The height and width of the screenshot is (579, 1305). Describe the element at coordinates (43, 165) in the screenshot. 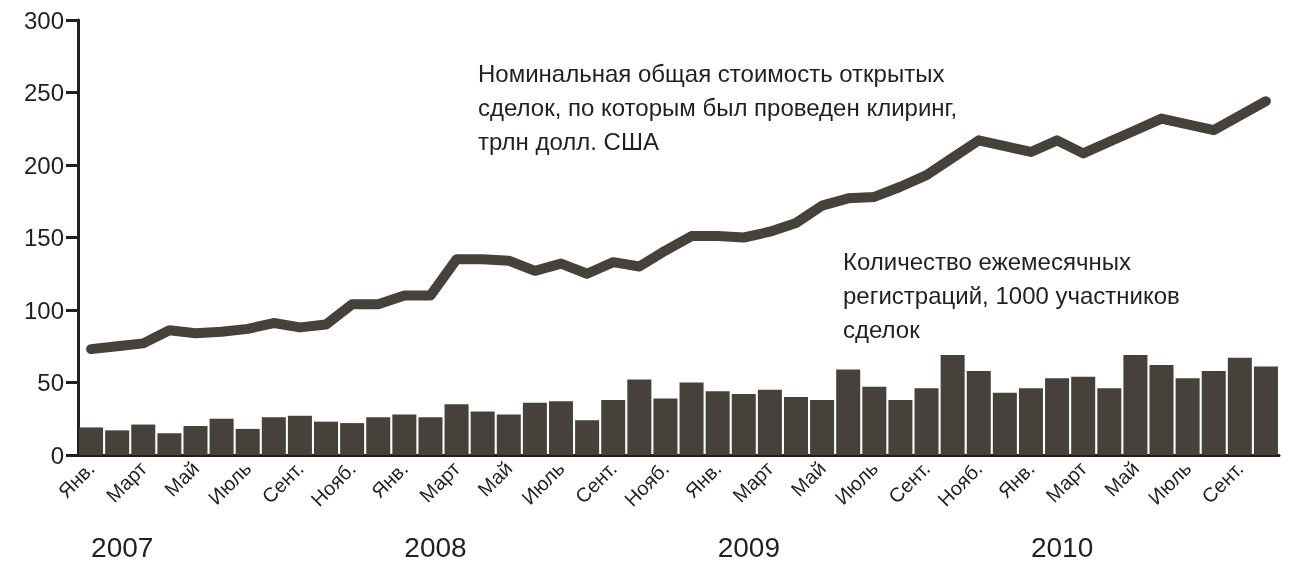

I see `y-tick-label: 200` at that location.